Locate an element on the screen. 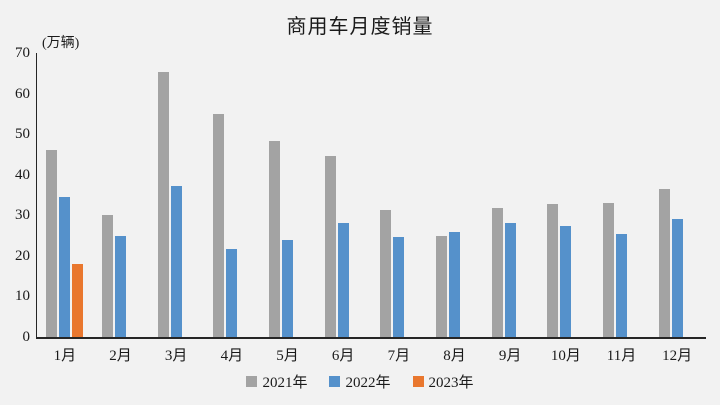 This screenshot has width=720, height=405. bar-2022年-2月 is located at coordinates (120, 286).